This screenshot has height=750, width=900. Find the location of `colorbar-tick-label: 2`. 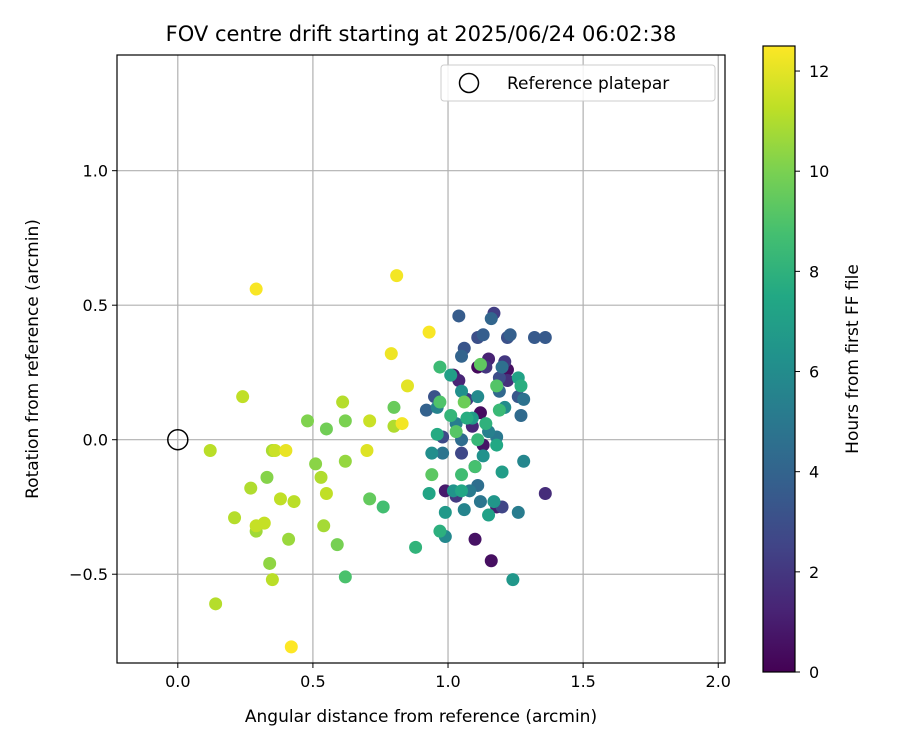

colorbar-tick-label: 2 is located at coordinates (814, 572).